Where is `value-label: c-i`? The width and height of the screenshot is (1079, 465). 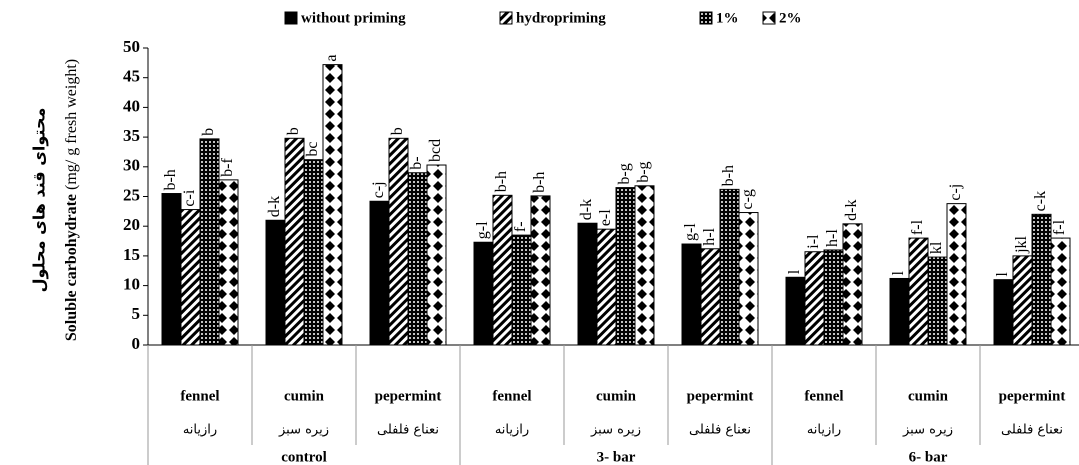
value-label: c-i is located at coordinates (189, 197).